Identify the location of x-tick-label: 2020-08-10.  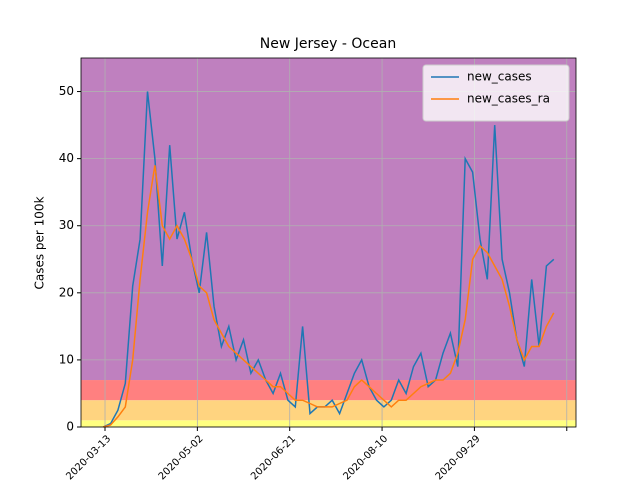
(365, 456).